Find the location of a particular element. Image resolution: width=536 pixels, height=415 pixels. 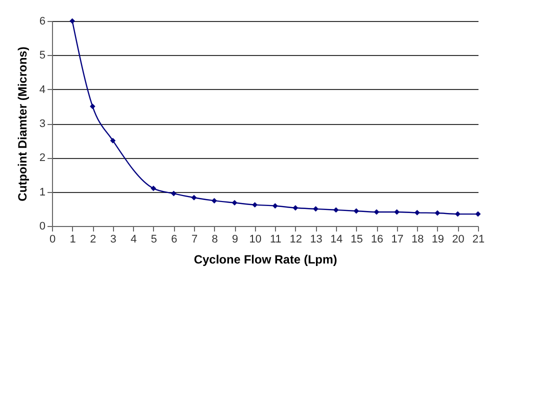

y-tick-label: 5 is located at coordinates (42, 56).